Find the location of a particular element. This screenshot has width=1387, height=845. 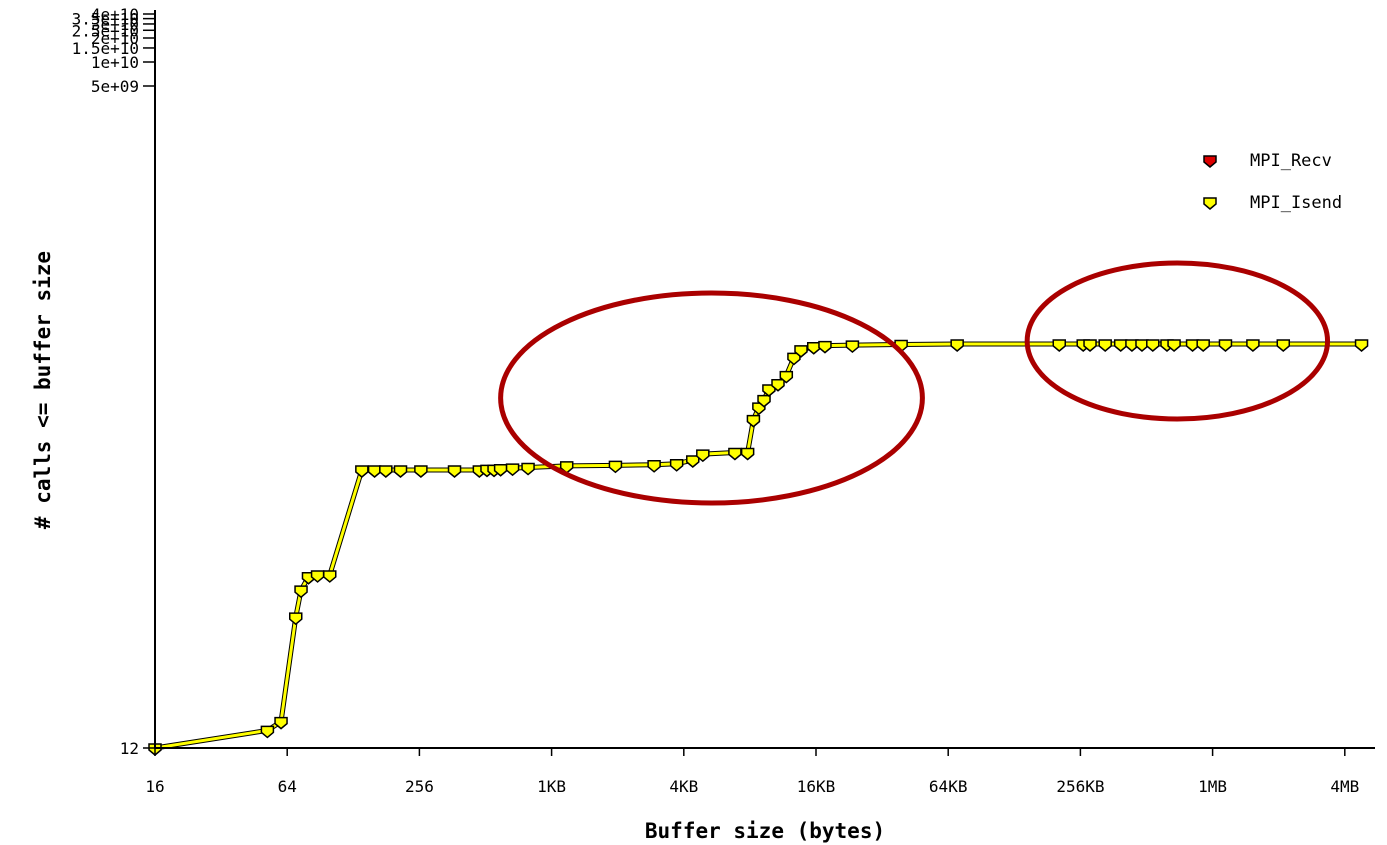

y-tick-label: 1.5e+10 is located at coordinates (105, 48).